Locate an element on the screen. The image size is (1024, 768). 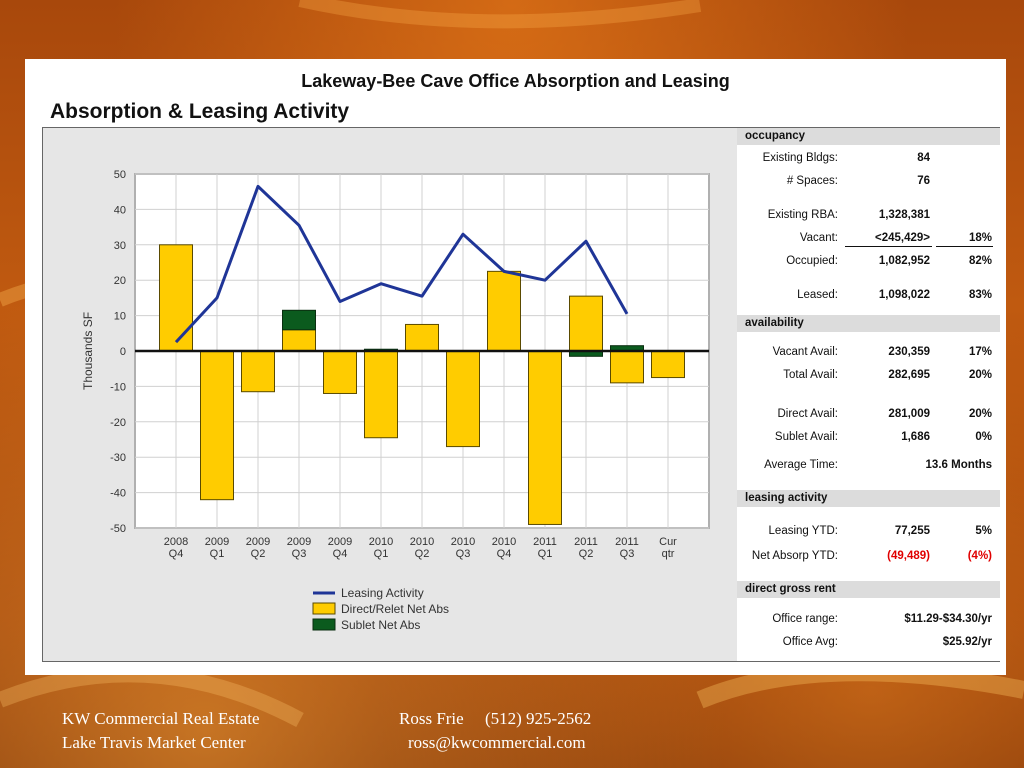
direct-avail-label: Direct Avail: is located at coordinates (807, 414).